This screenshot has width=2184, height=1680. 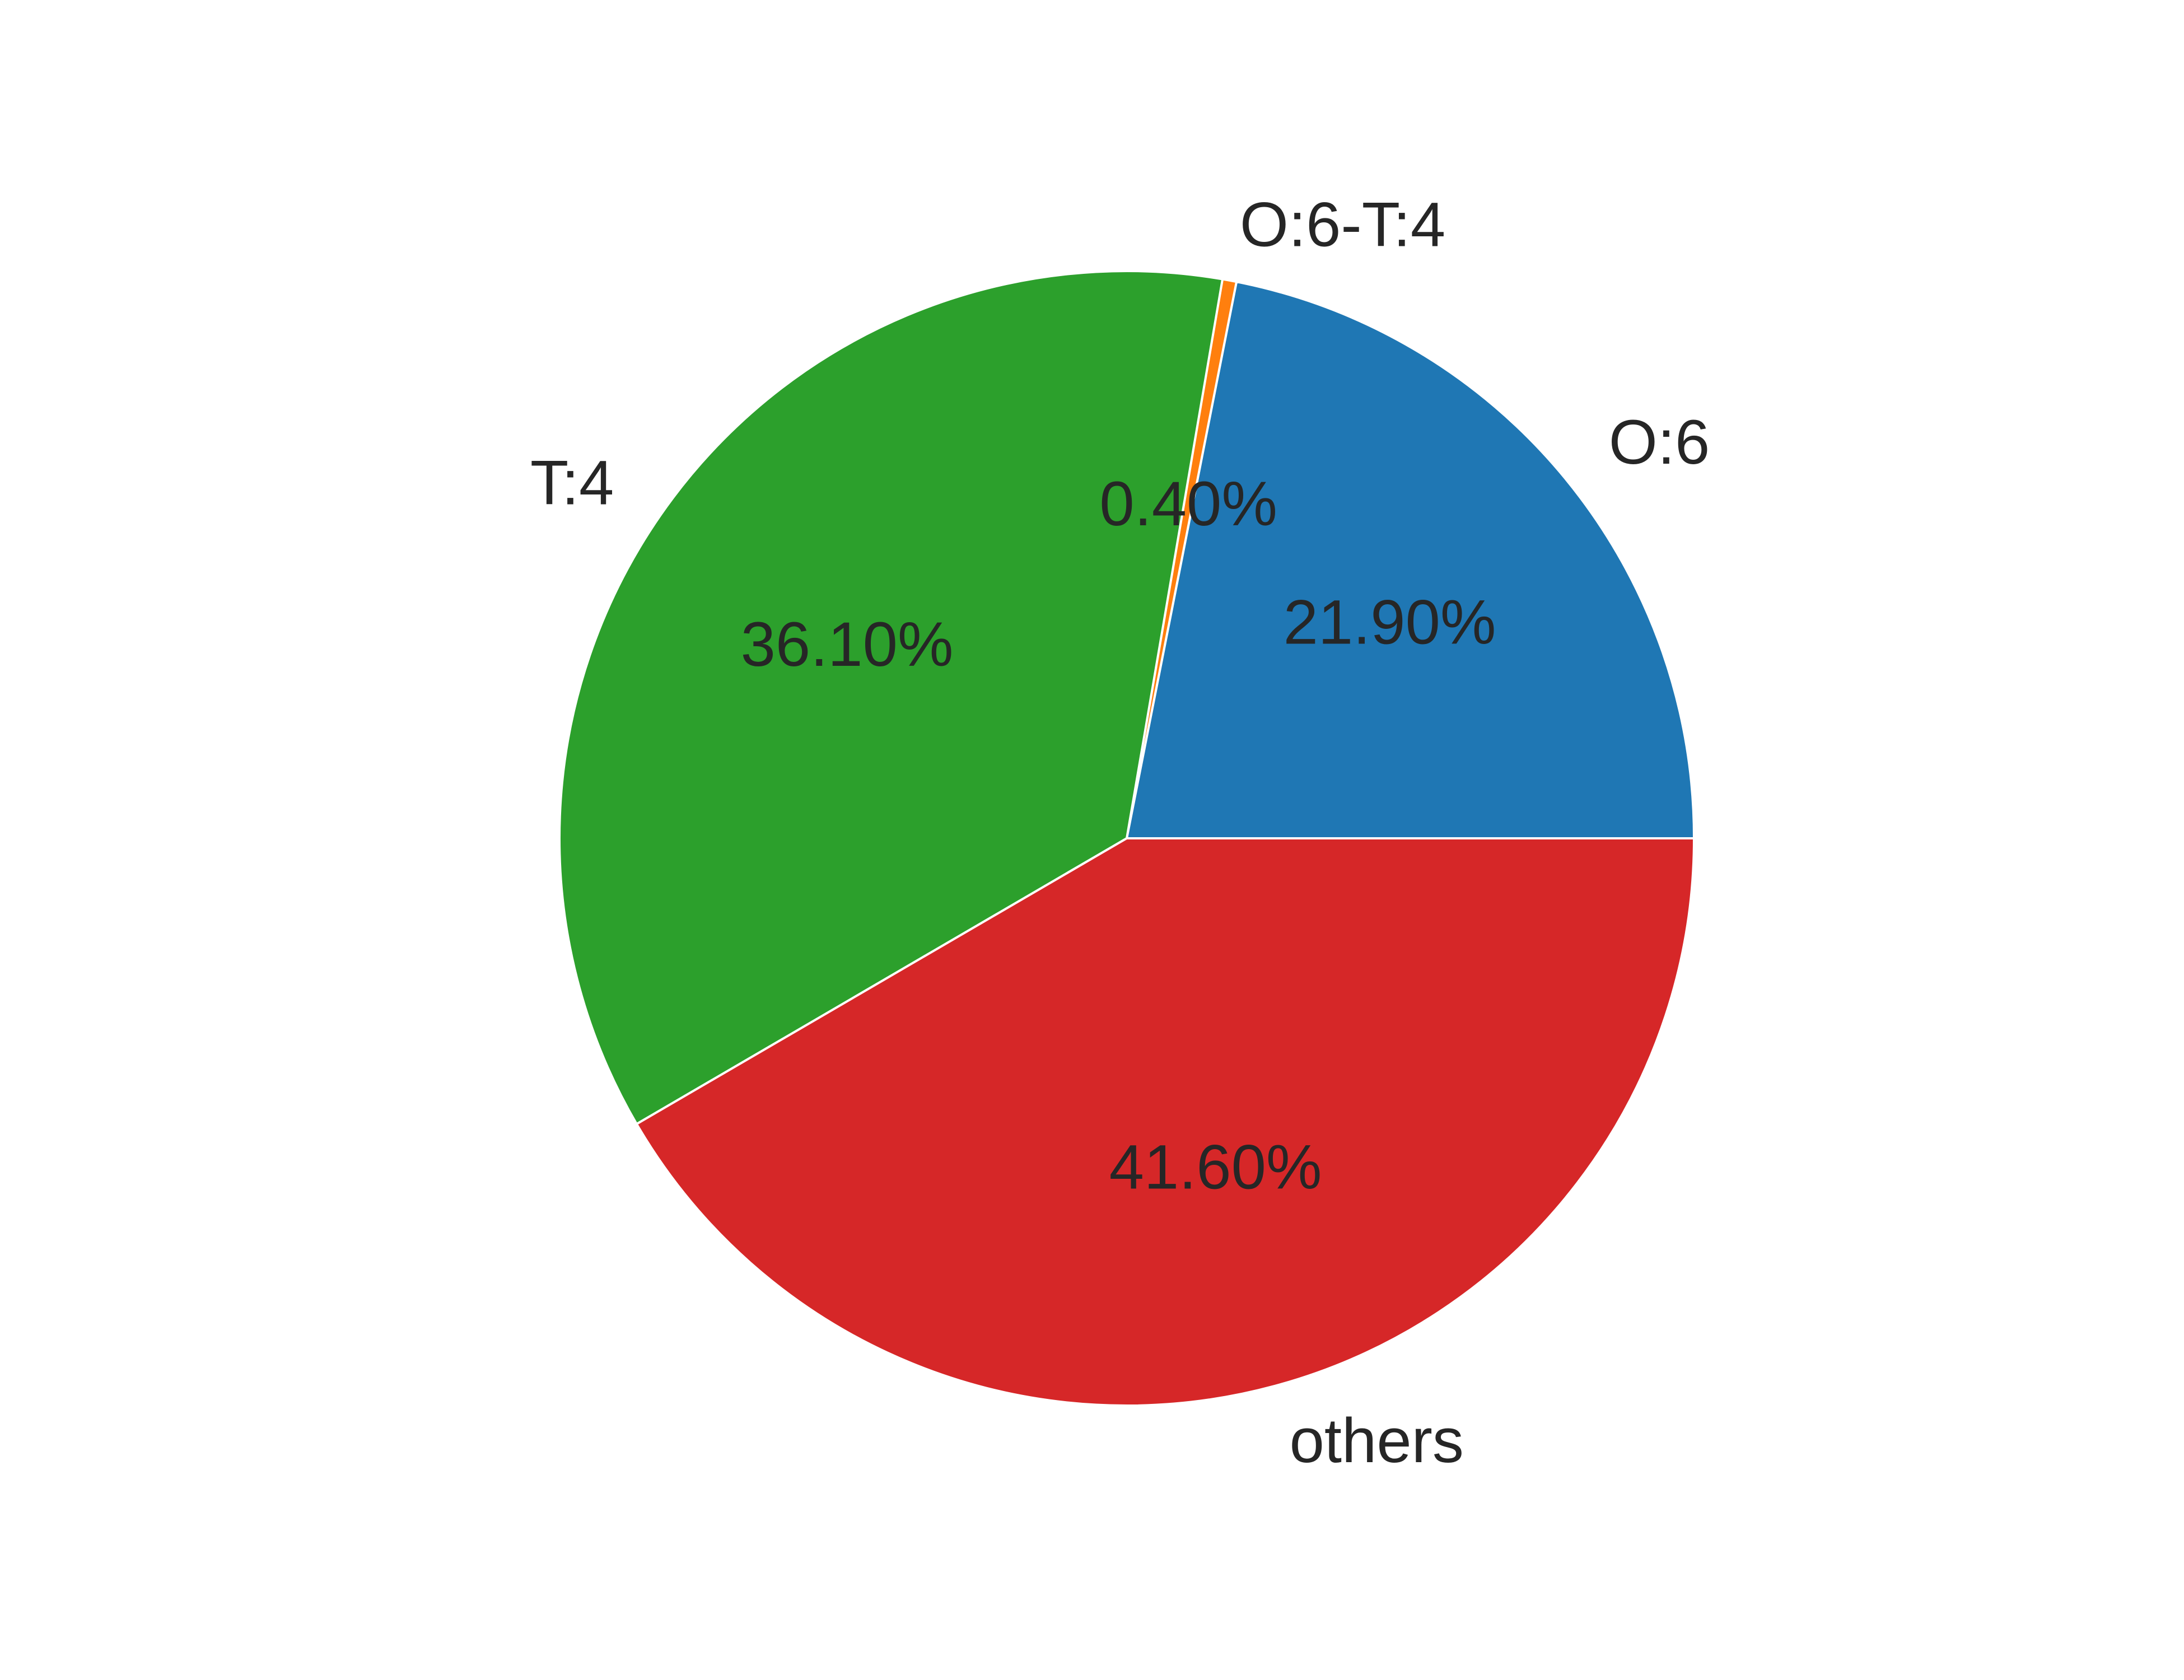 What do you see at coordinates (1215, 1167) in the screenshot?
I see `slice-pct-others: 41.60%` at bounding box center [1215, 1167].